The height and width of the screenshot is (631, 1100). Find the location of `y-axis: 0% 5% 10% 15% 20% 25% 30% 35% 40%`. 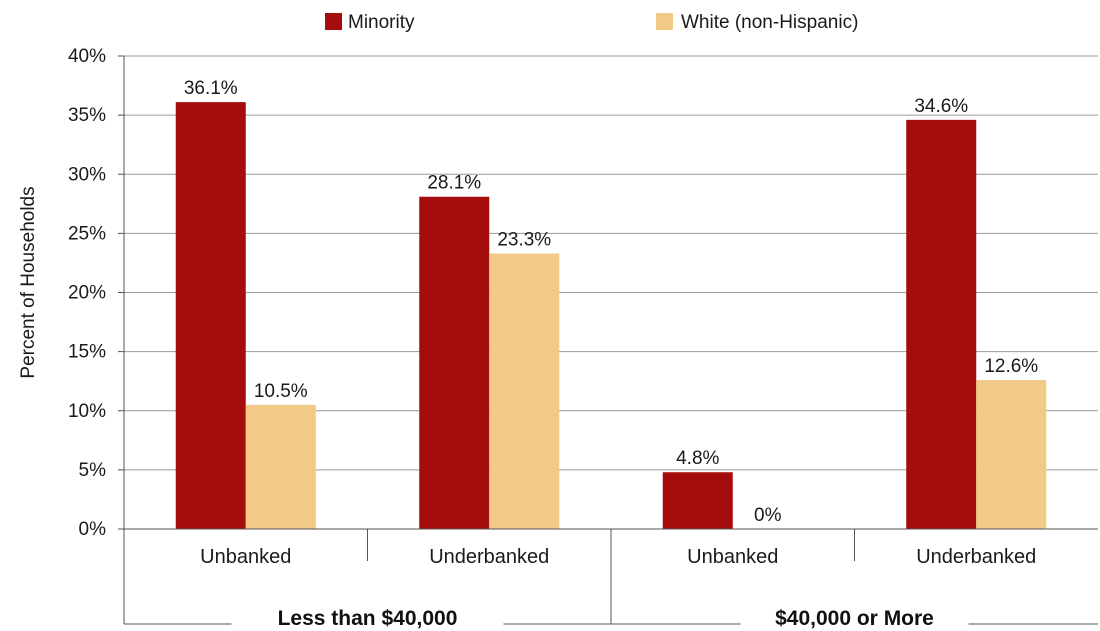

y-axis: 0% 5% 10% 15% 20% 25% 30% 35% 40% is located at coordinates (96, 293).